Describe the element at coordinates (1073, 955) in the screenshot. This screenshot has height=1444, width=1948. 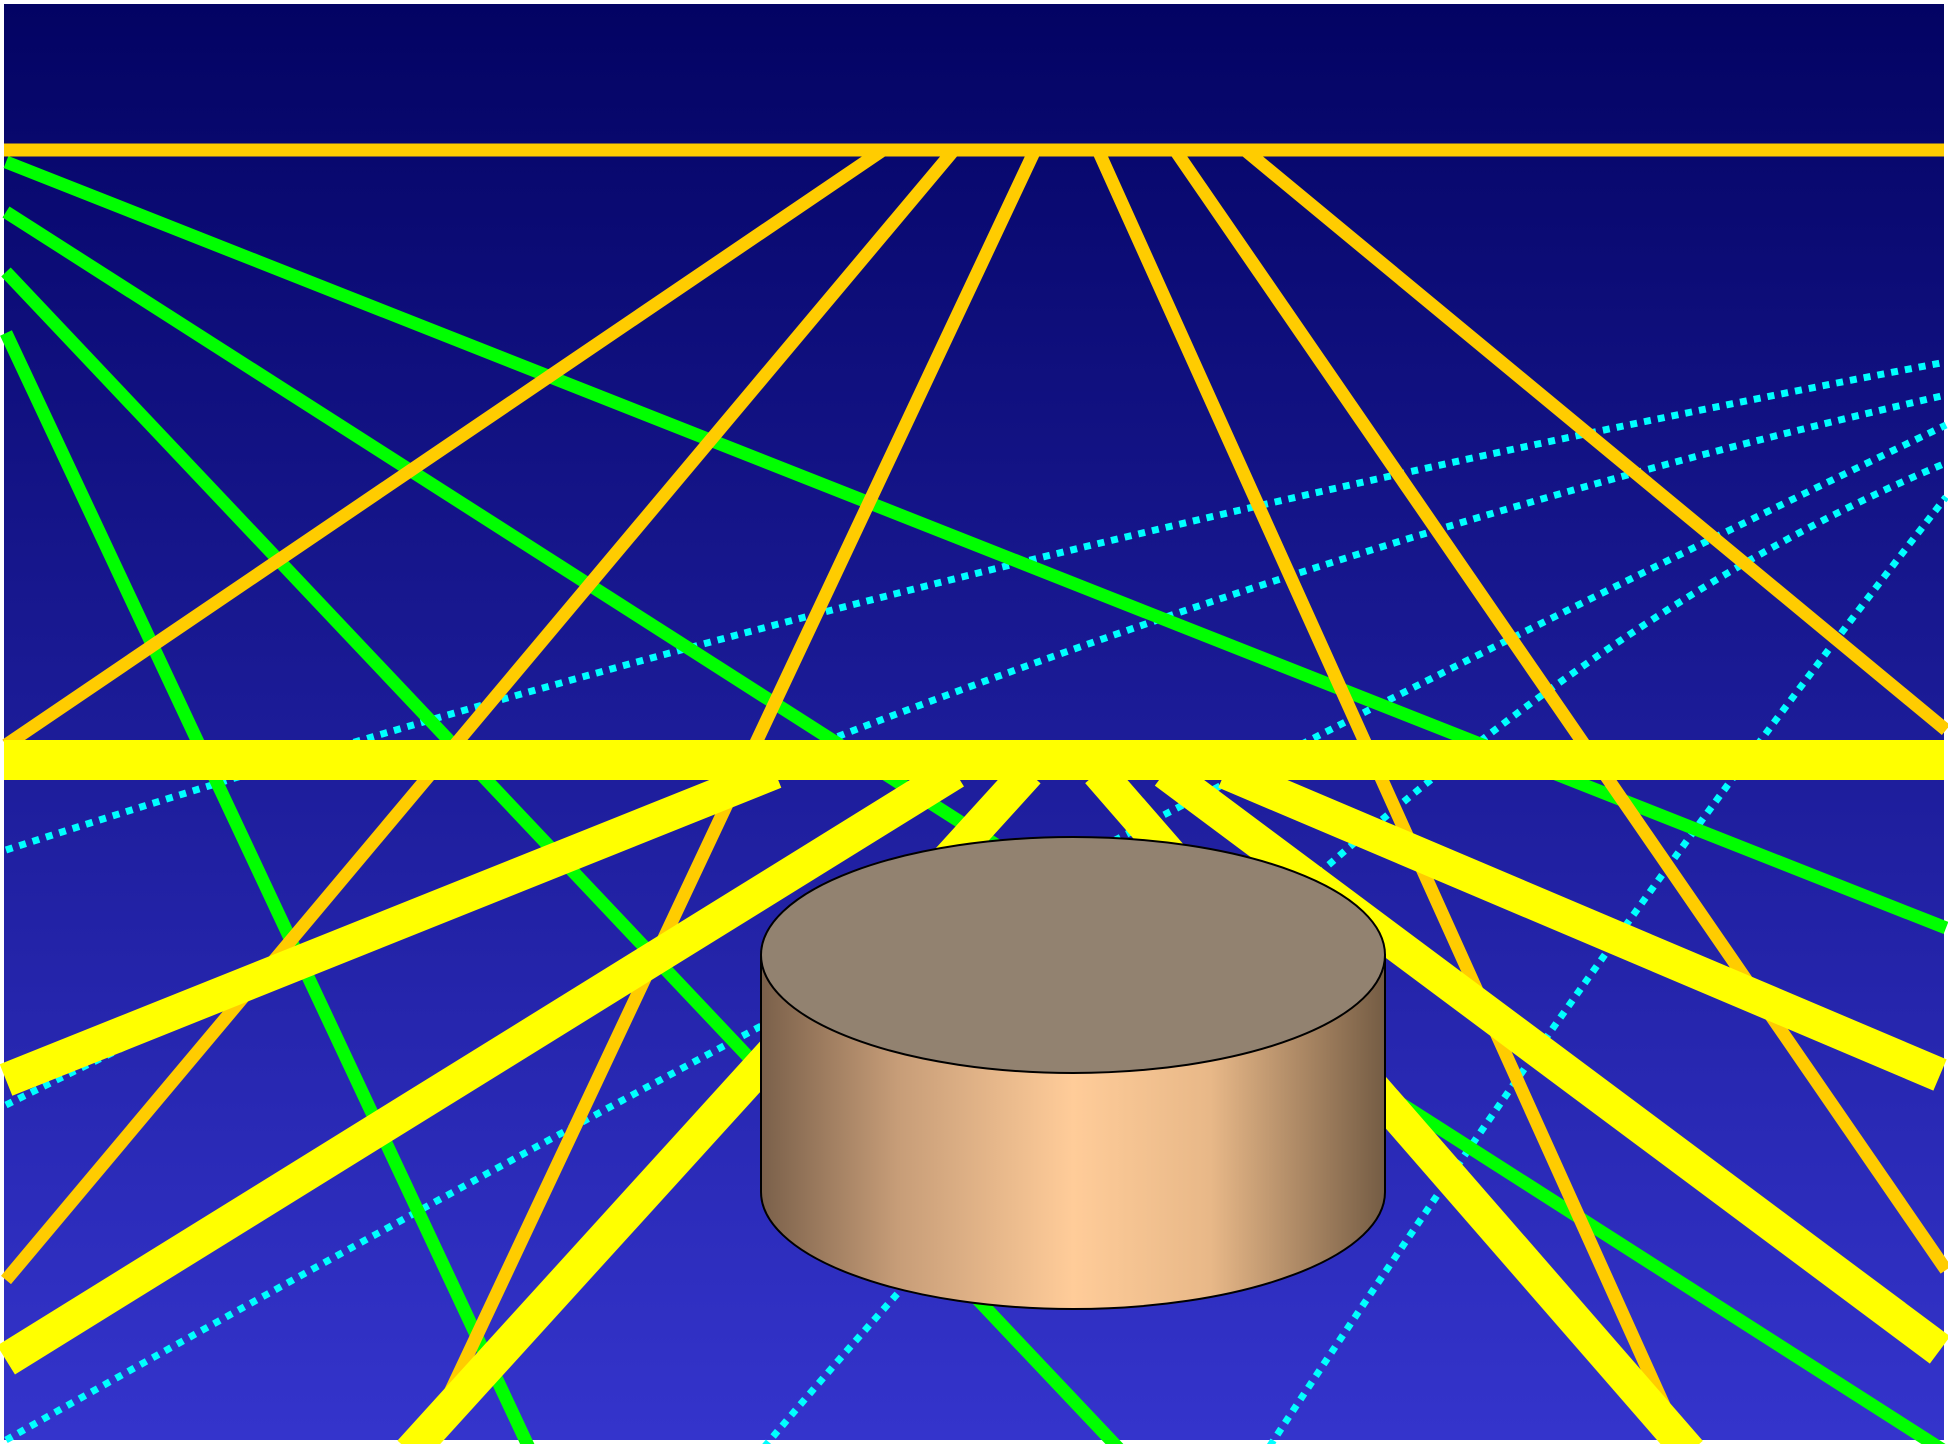
I see `cylinder-top` at that location.